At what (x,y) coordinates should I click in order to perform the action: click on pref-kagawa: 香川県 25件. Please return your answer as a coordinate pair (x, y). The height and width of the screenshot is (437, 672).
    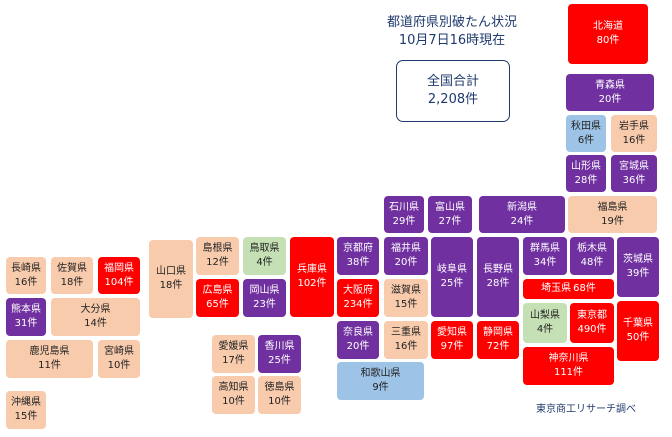
    Looking at the image, I should click on (279, 354).